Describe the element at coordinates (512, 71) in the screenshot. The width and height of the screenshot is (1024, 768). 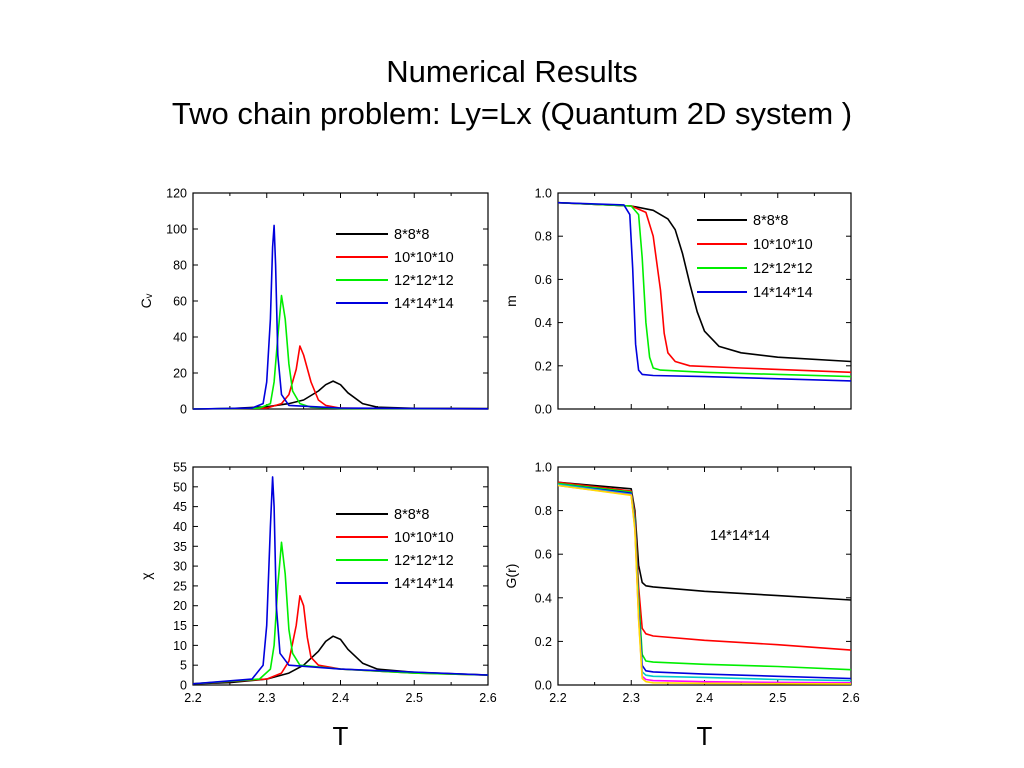
I see `slide-title: Numerical Results` at that location.